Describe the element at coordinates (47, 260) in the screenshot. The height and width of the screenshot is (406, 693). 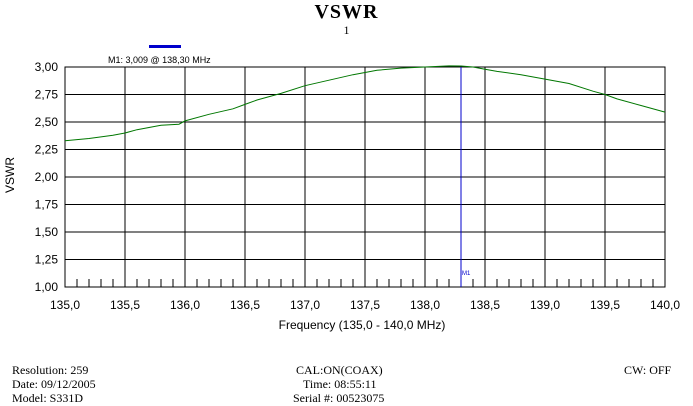
I see `y-tick-label: 1,25` at that location.